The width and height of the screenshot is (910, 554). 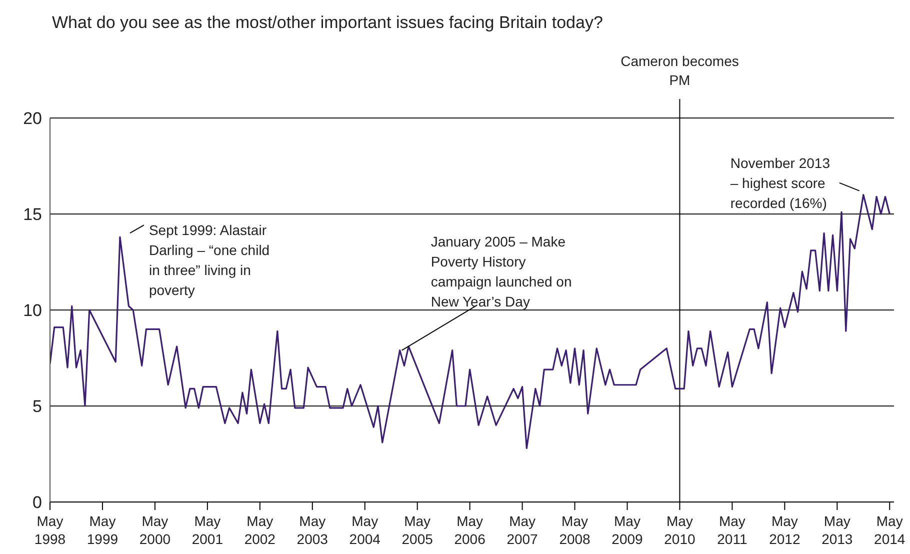 I want to click on annotation: Sept 1999: Alastair Darling – “one child in three” living in poverty, so click(x=209, y=260).